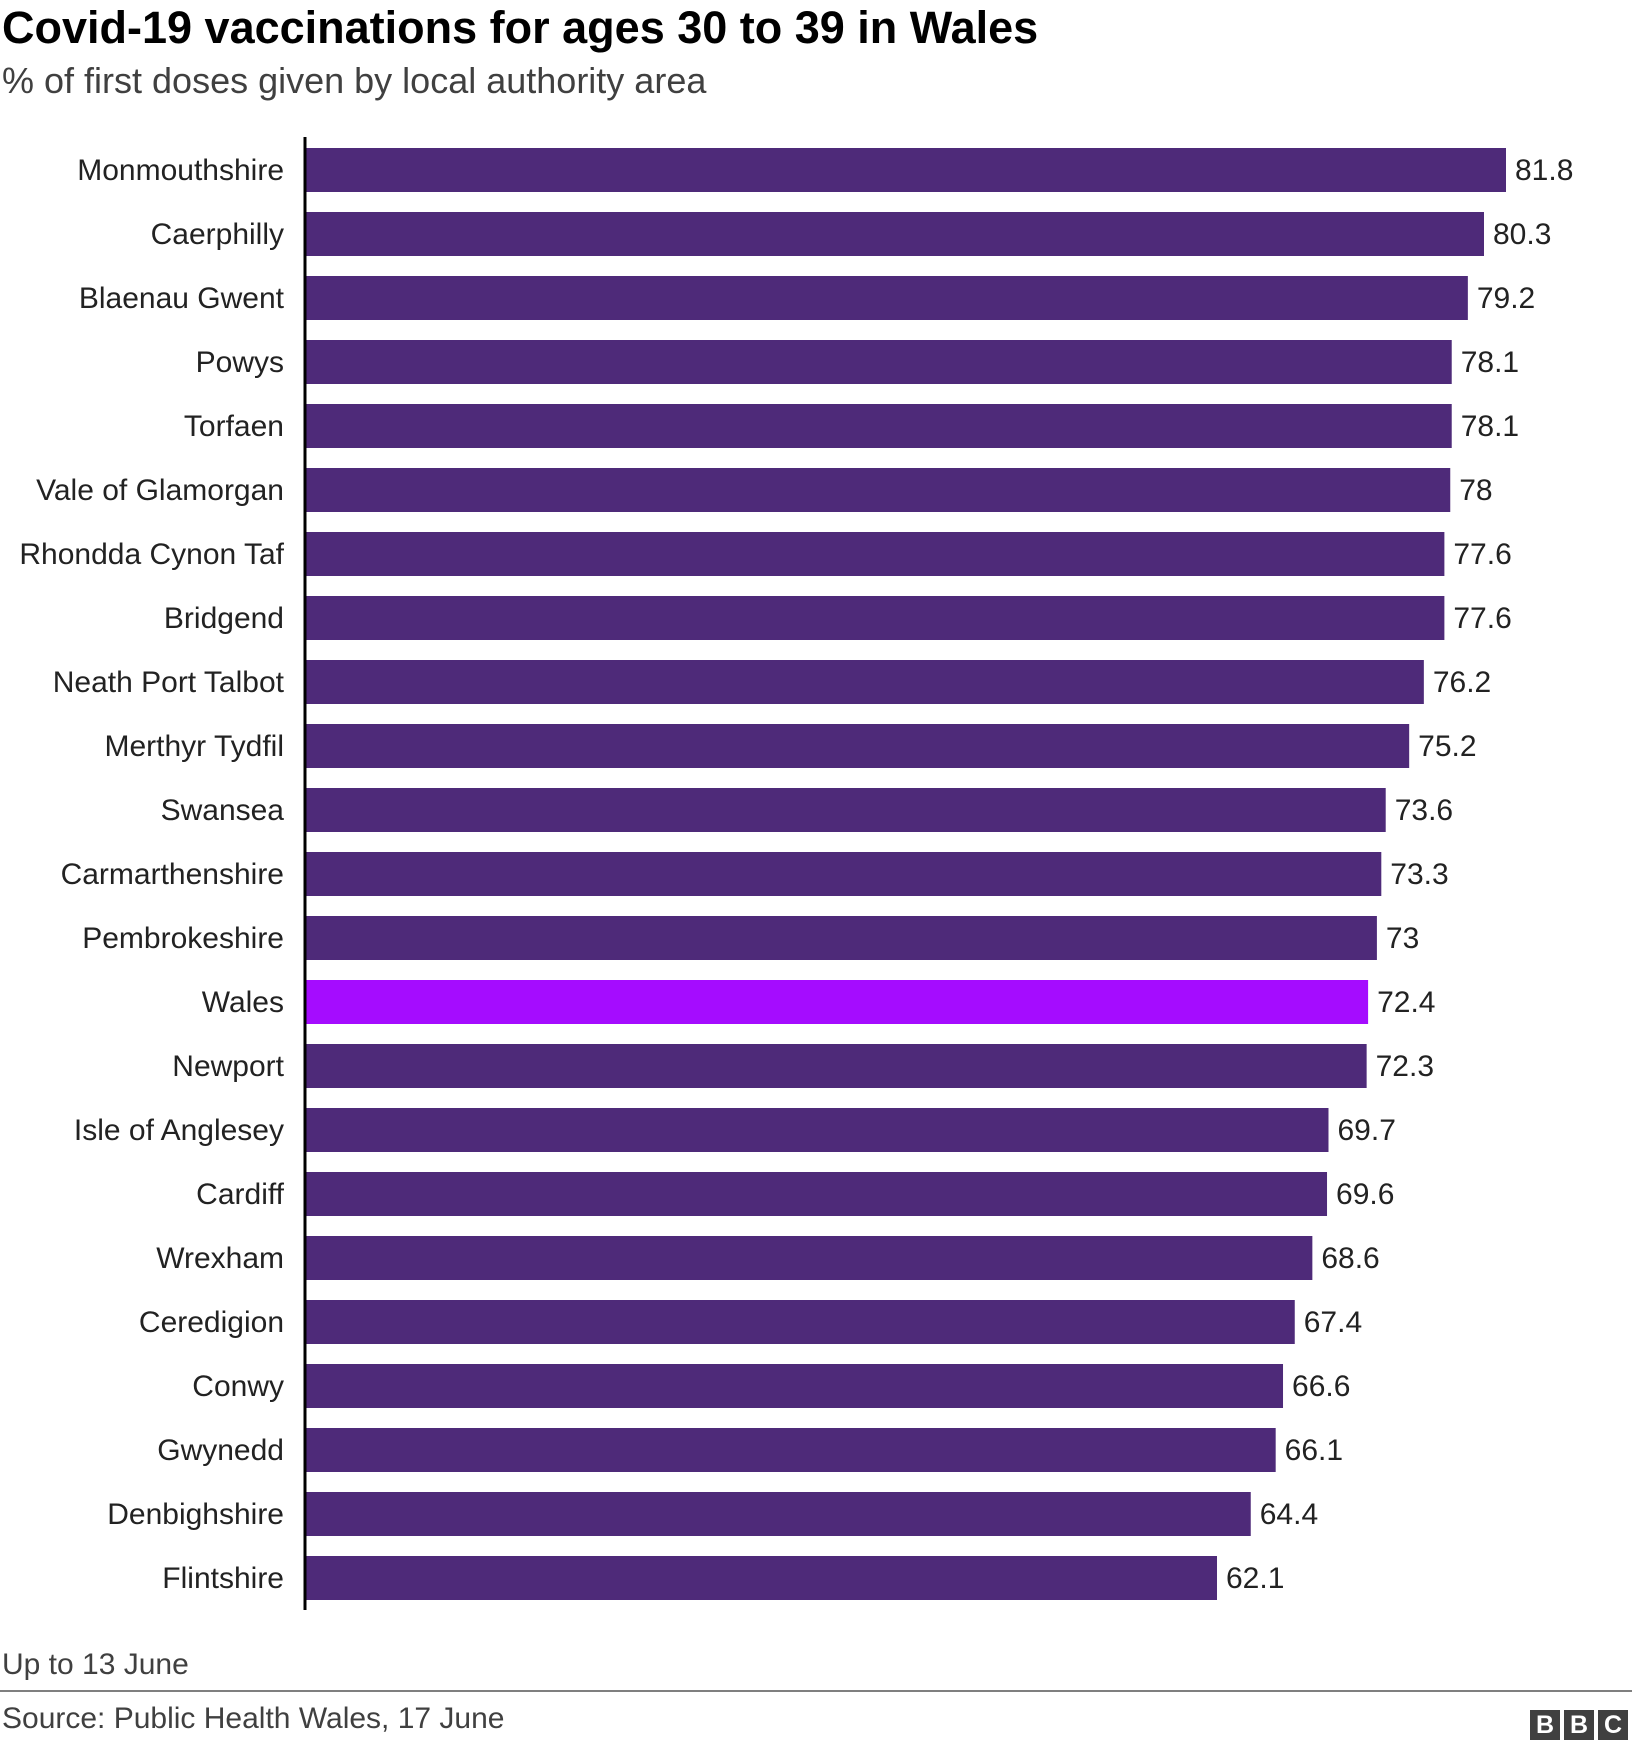 The height and width of the screenshot is (1748, 1632). Describe the element at coordinates (875, 554) in the screenshot. I see `bar-rhondda-cynon-taf` at that location.